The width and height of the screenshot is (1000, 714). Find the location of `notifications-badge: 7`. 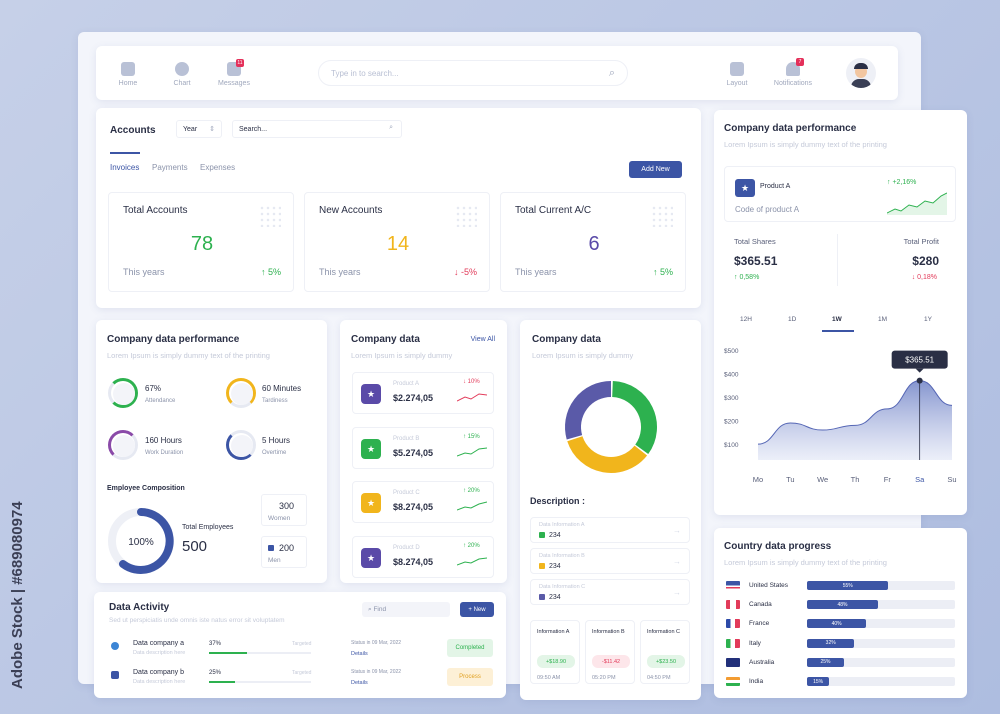

notifications-badge: 7 is located at coordinates (800, 62).